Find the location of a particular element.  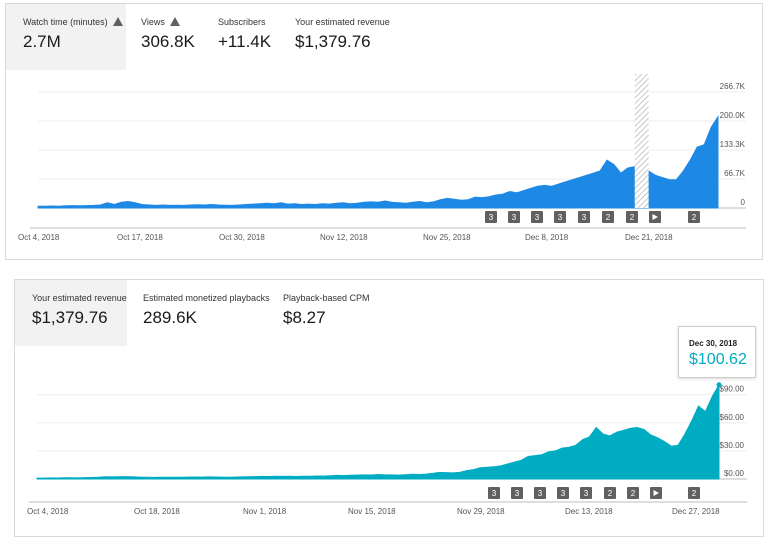

metric-tab-monetized-playbacks: Estimated monetized playbacks 289.6K is located at coordinates (198, 313).